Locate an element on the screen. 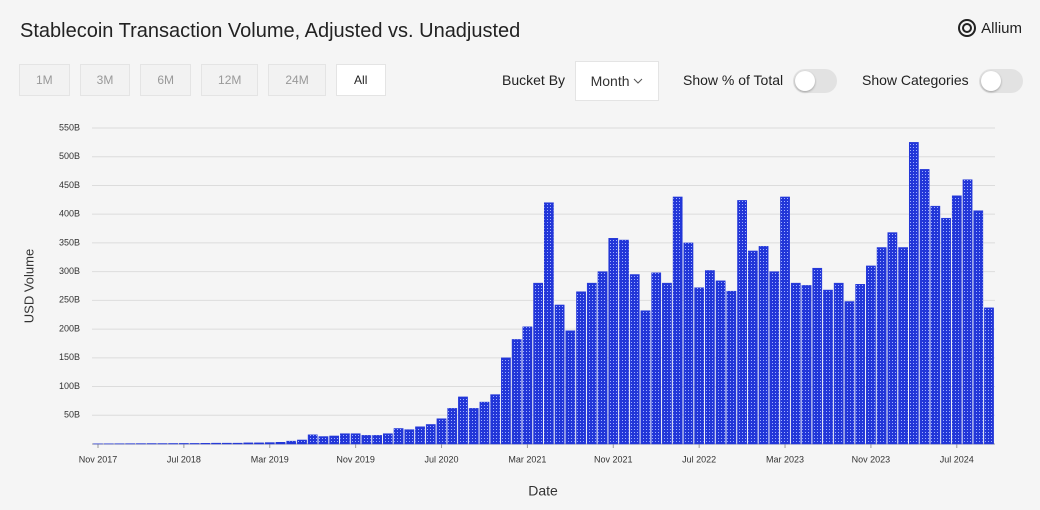 This screenshot has height=510, width=1040. y-tick-label: 200B is located at coordinates (69, 328).